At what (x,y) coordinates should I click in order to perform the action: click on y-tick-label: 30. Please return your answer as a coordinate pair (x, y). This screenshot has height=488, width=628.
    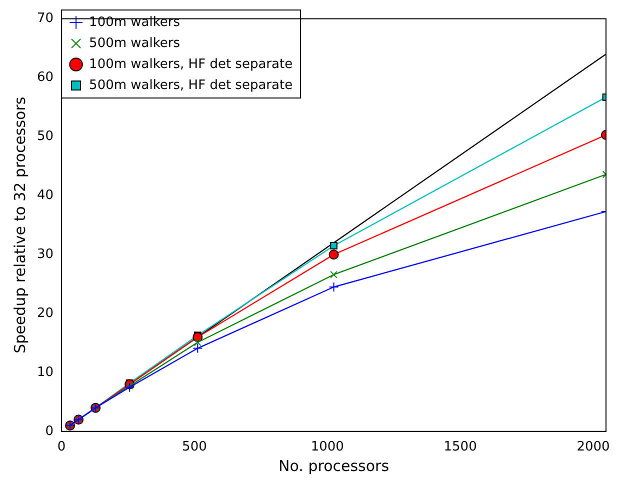
    Looking at the image, I should click on (45, 254).